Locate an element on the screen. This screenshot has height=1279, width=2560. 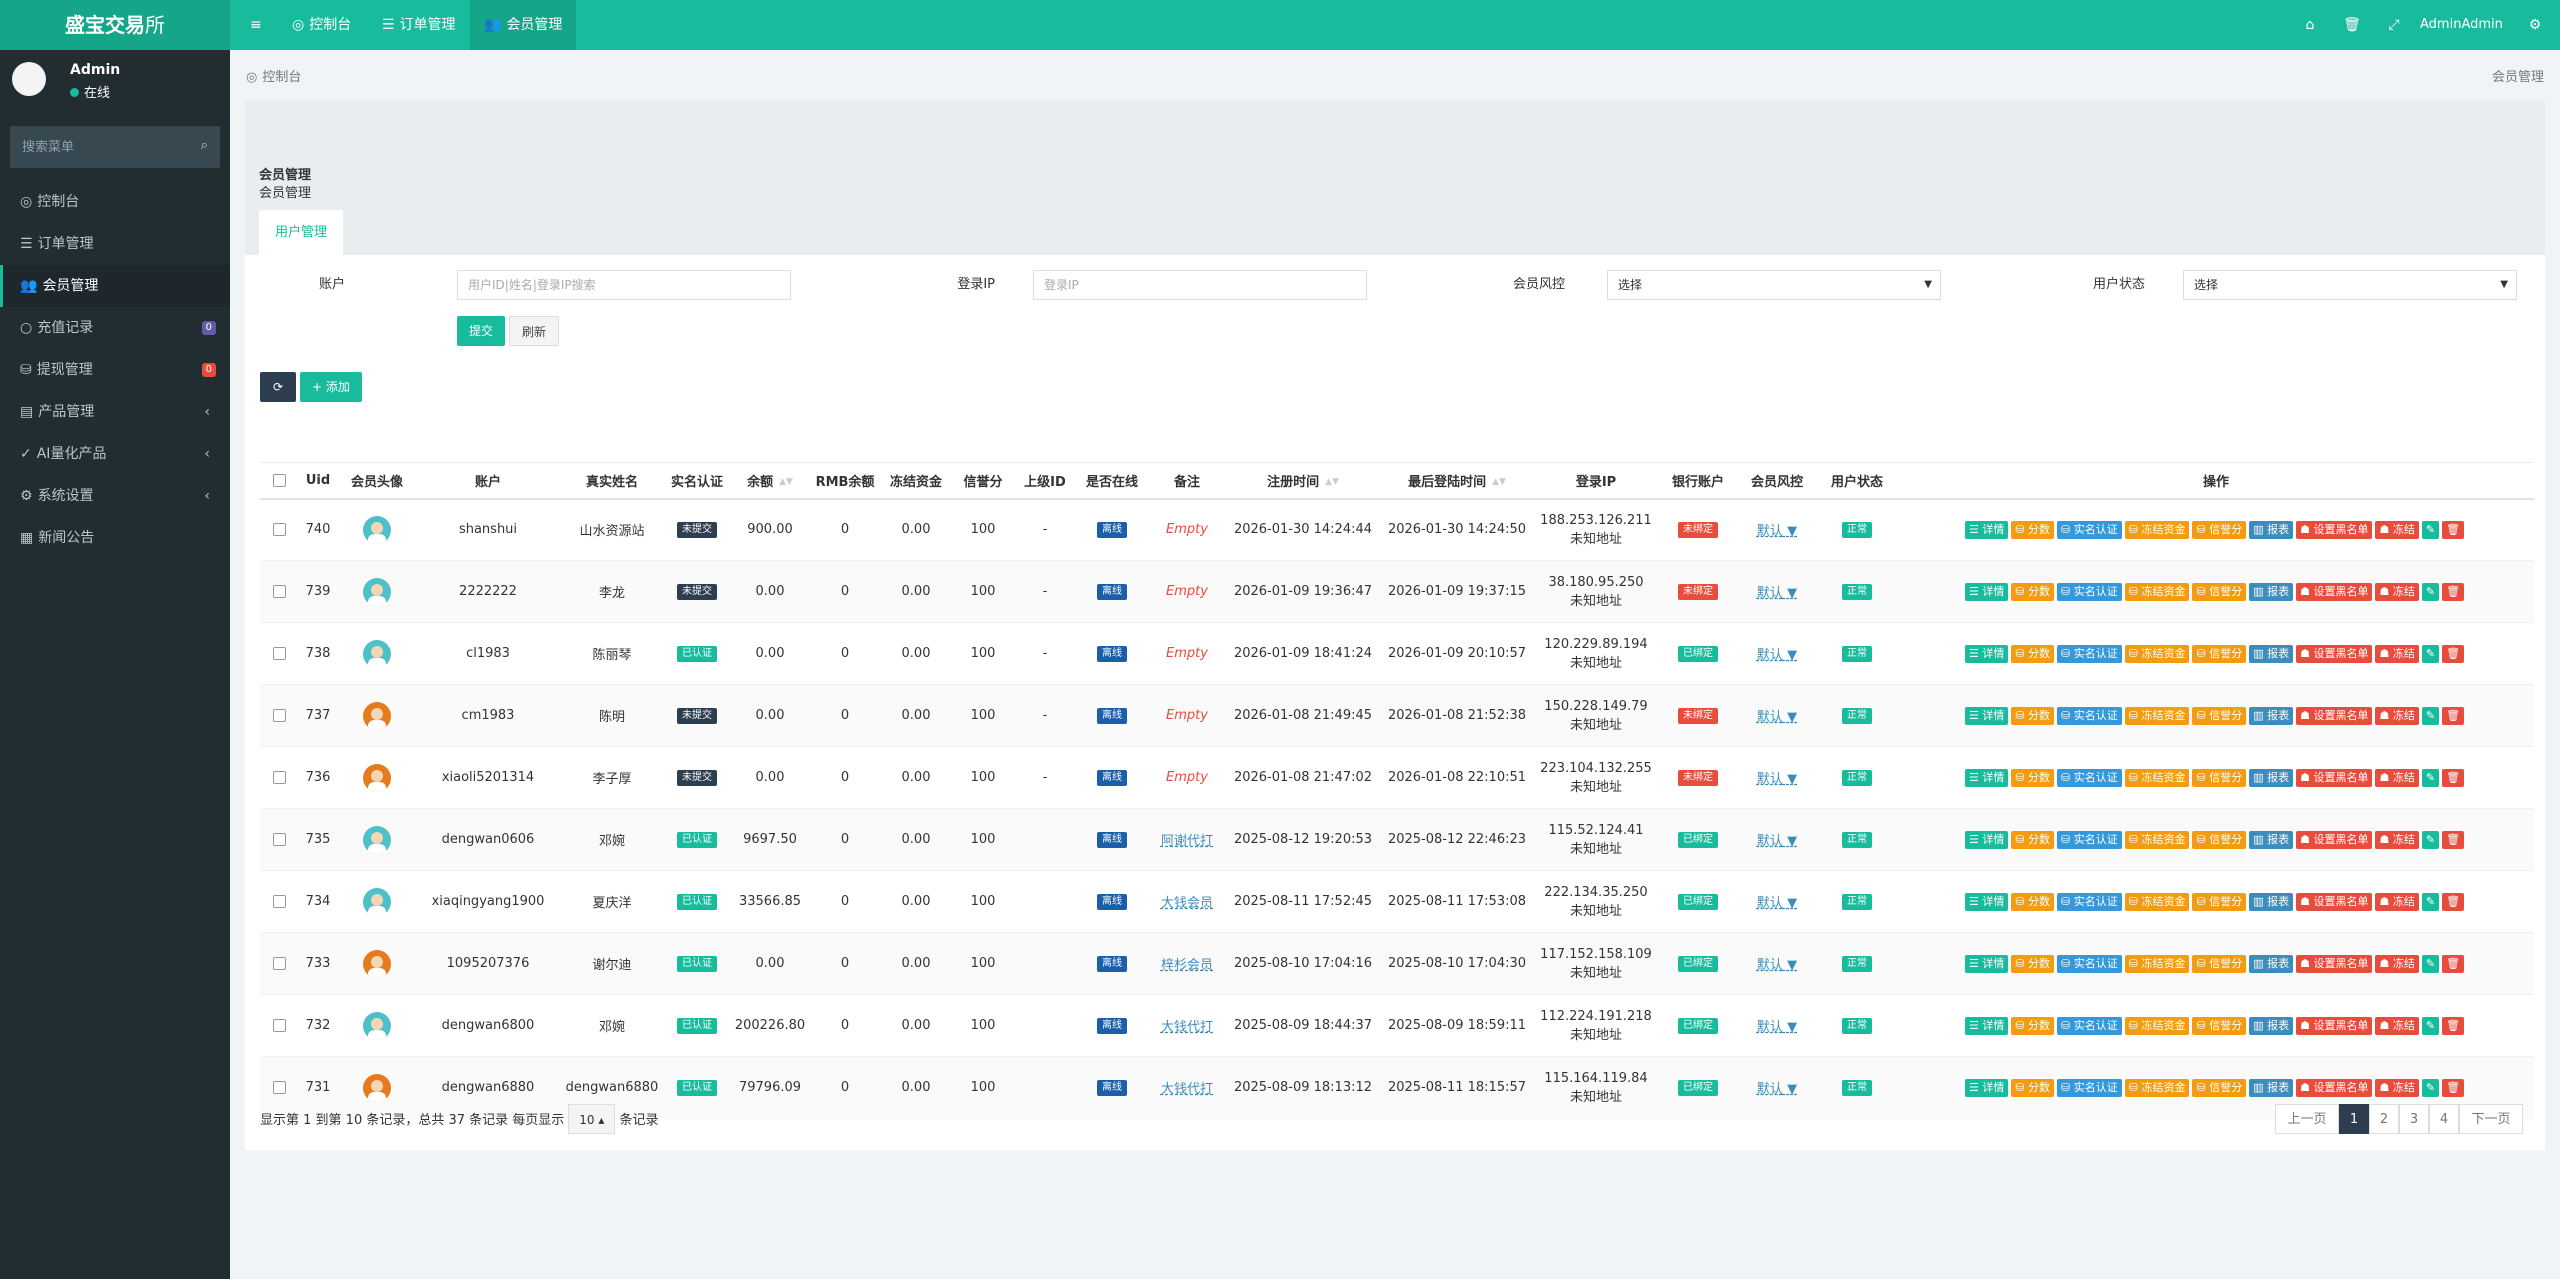
remark-editable: 大钱会员 is located at coordinates (1186, 903).